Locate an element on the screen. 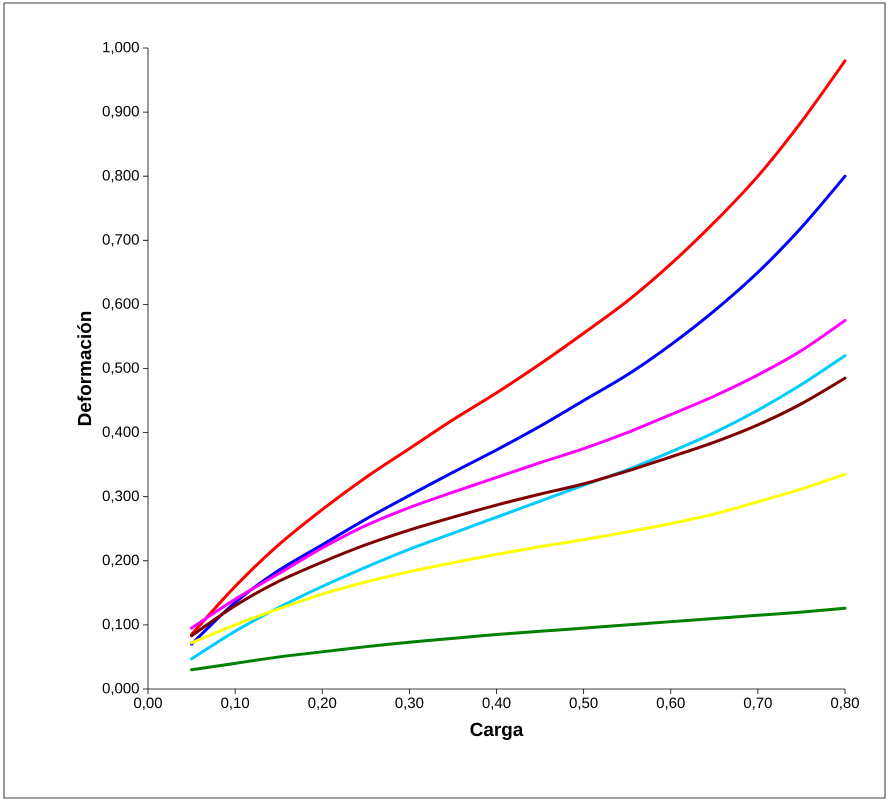 This screenshot has width=889, height=801. x-tick-label: 0,60 is located at coordinates (670, 704).